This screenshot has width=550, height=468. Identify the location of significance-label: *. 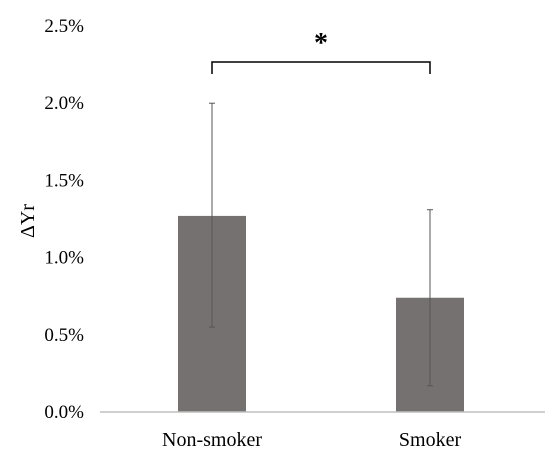
(321, 43).